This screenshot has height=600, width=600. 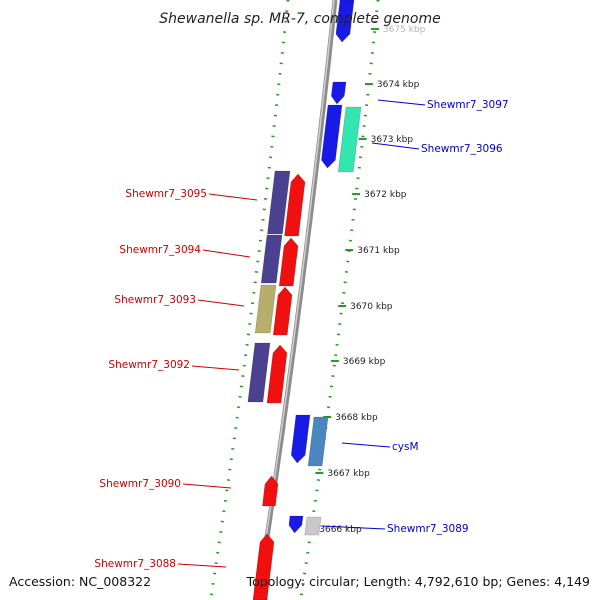 What do you see at coordinates (371, 307) in the screenshot?
I see `tick-label: 3670 kbp` at bounding box center [371, 307].